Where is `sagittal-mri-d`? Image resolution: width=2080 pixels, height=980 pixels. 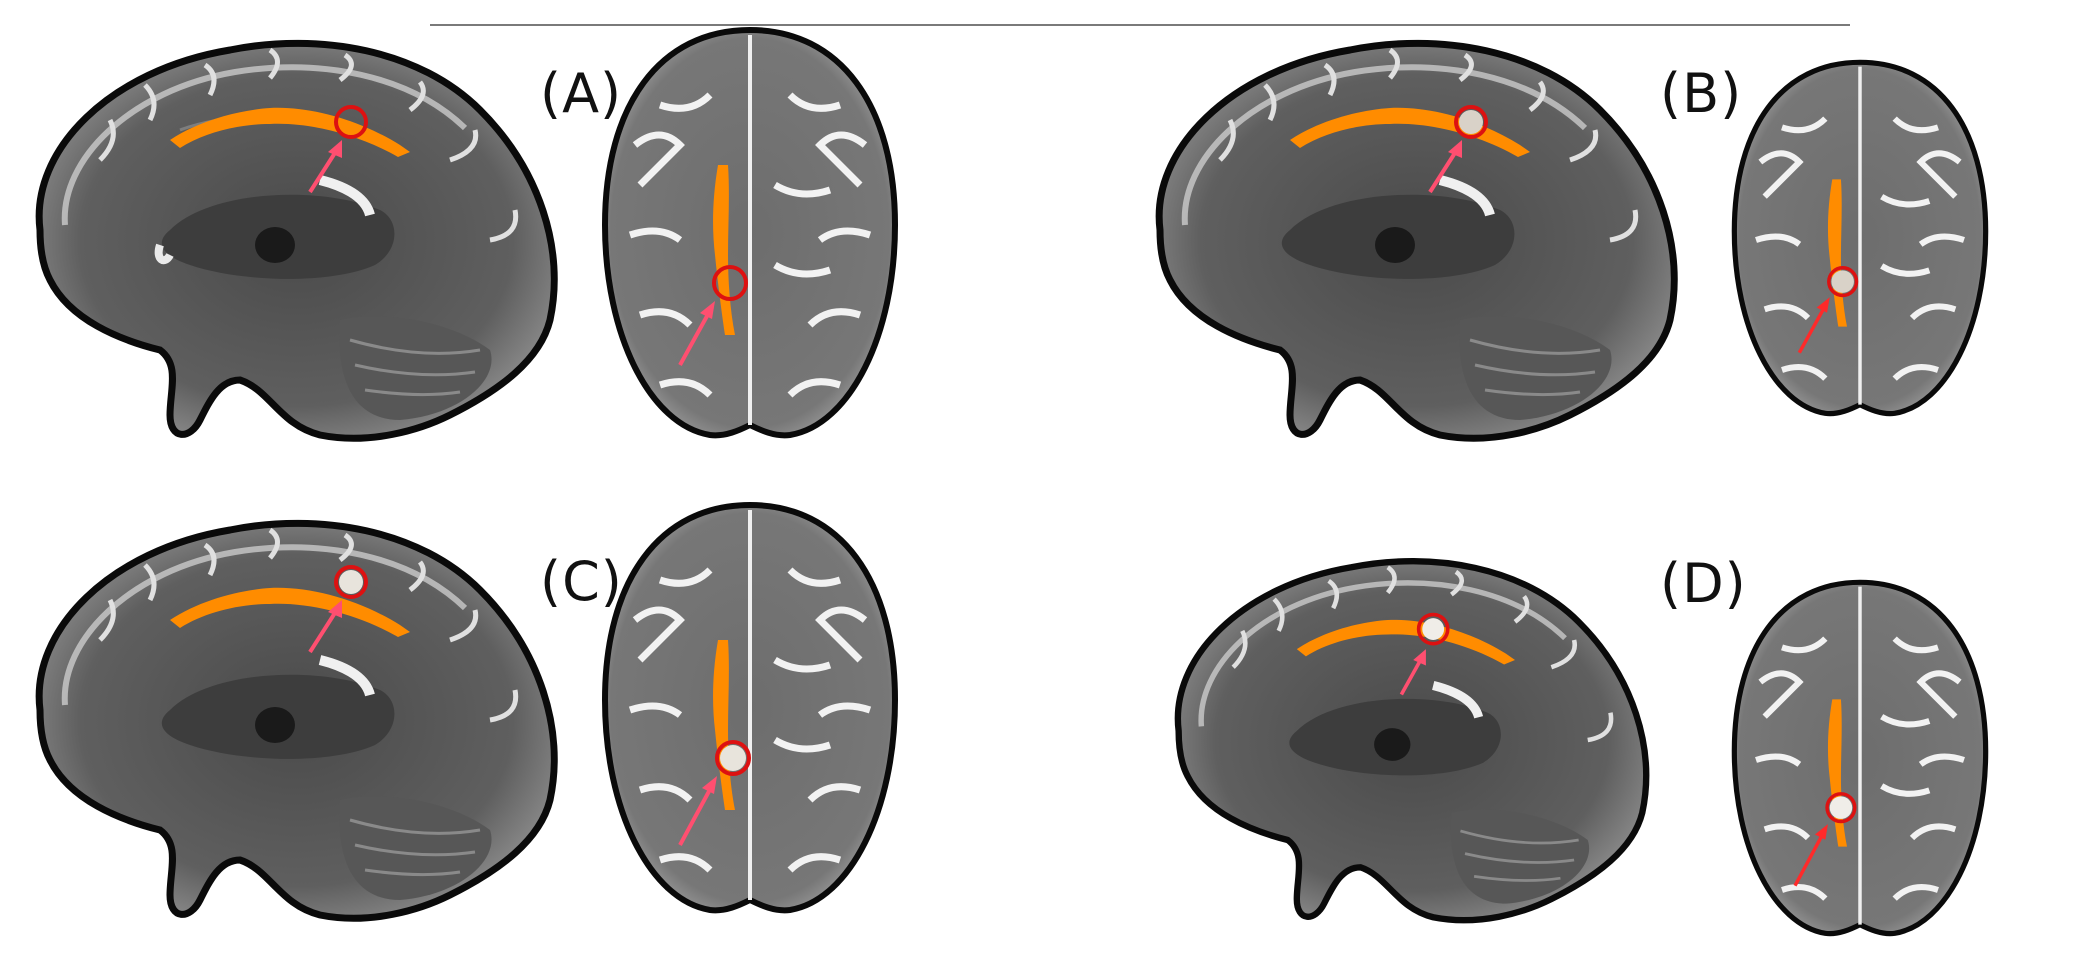
sagittal-mri-d is located at coordinates (1412, 741).